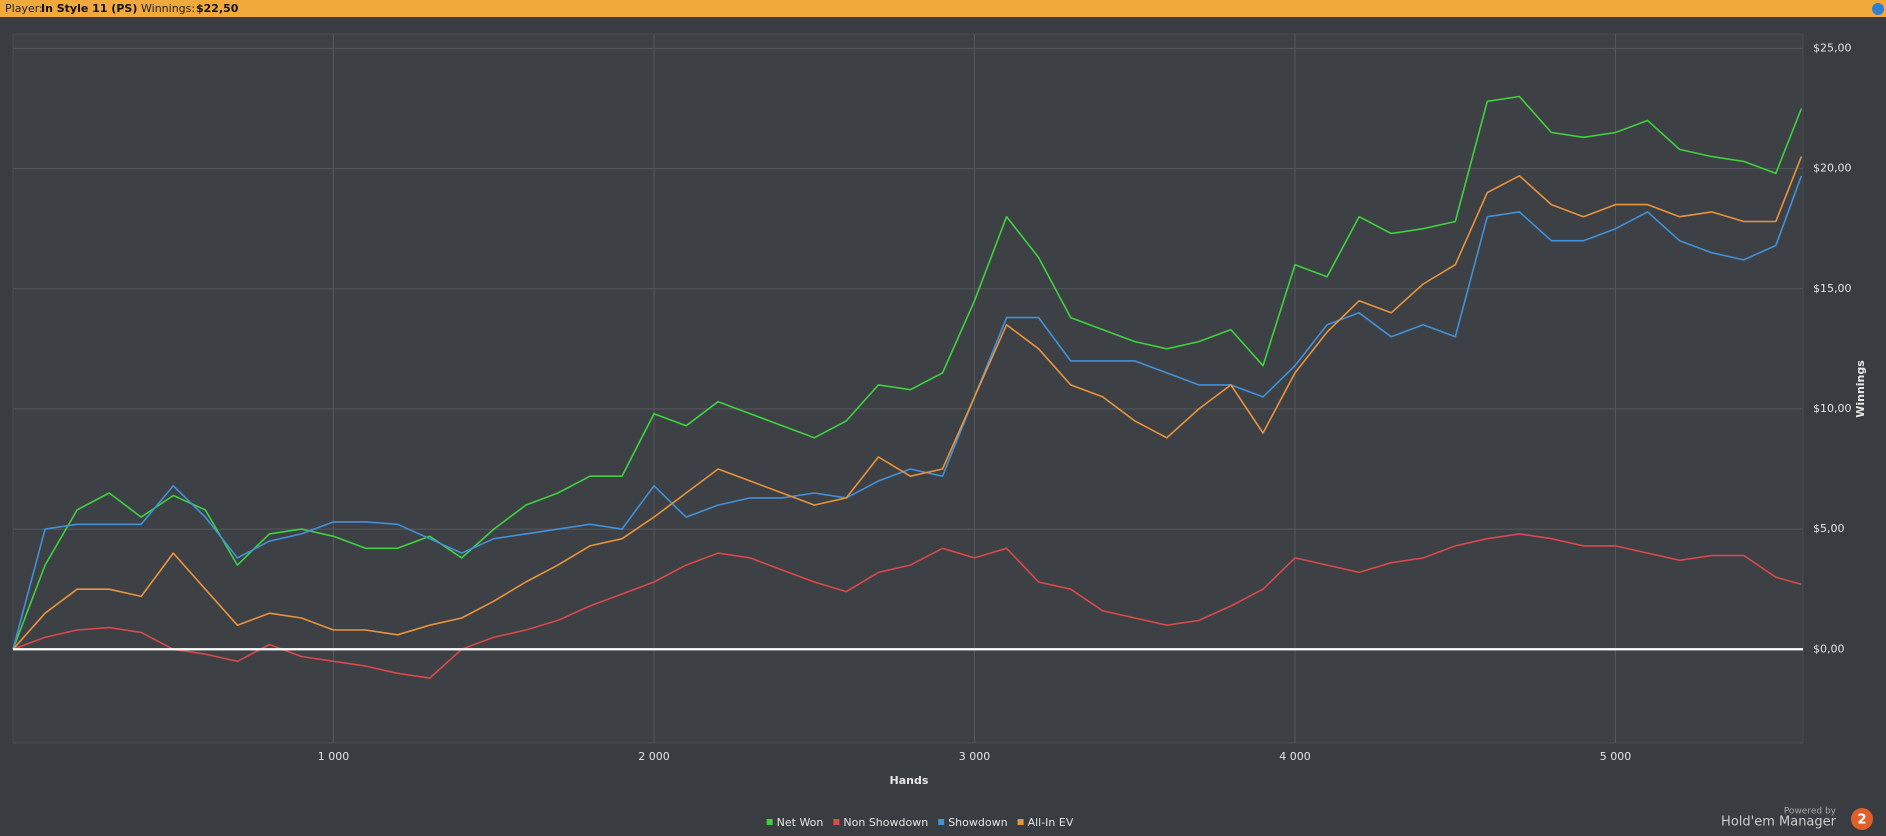  Describe the element at coordinates (800, 822) in the screenshot. I see `legend-label: Net Won` at that location.